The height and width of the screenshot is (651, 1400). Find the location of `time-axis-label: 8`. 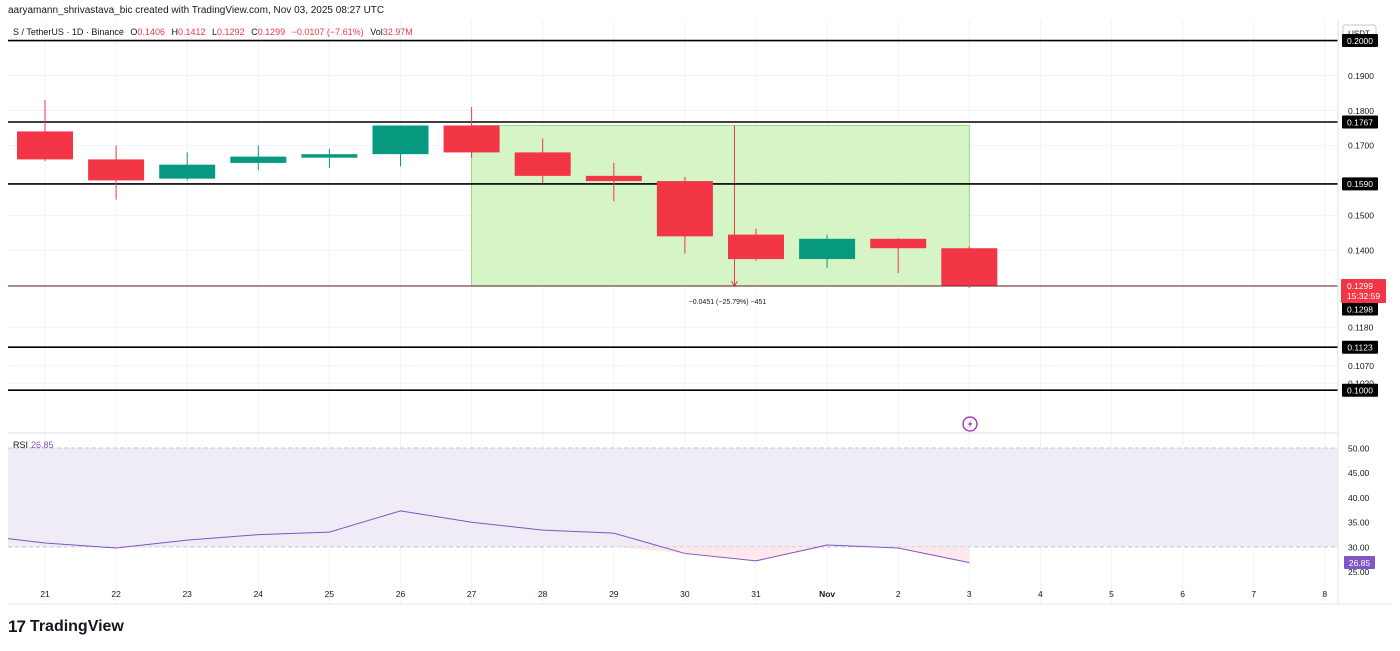

time-axis-label: 8 is located at coordinates (1324, 594).